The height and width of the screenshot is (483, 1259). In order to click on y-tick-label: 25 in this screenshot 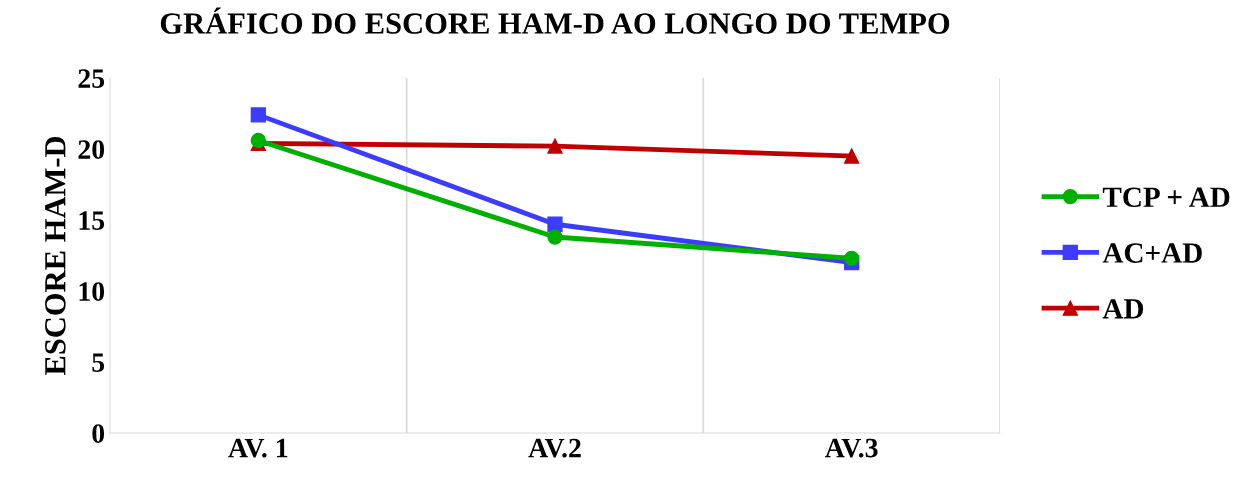, I will do `click(91, 78)`.